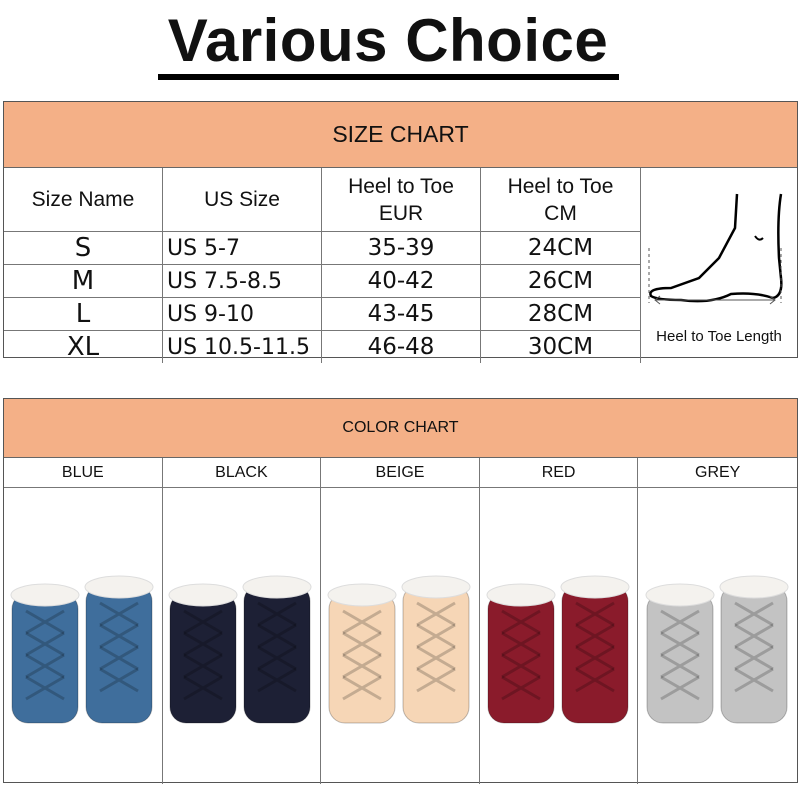  I want to click on size-row: M US 7.5-8.5 40-42 26CM, so click(322, 281).